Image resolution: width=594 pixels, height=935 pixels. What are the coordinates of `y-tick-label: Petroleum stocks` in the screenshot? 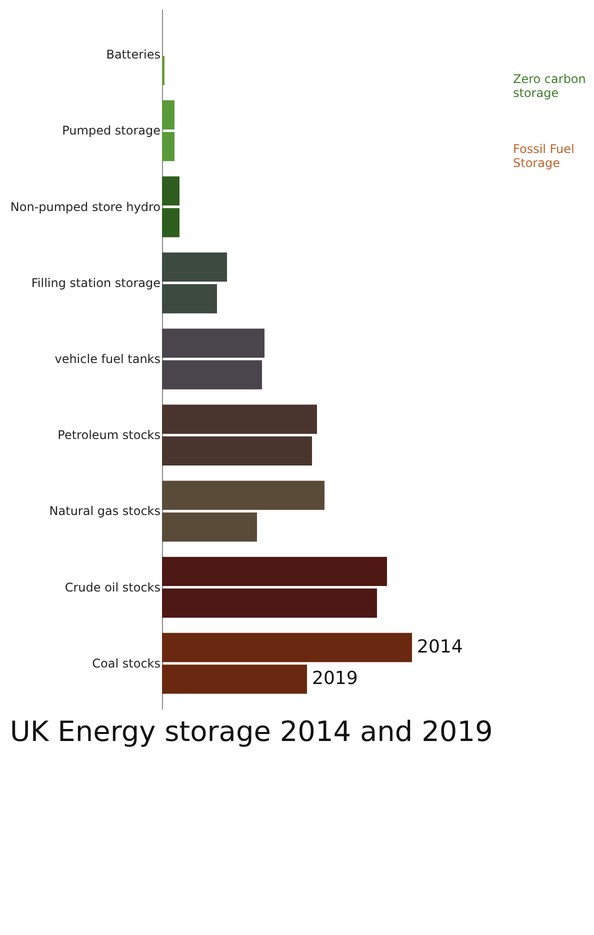 It's located at (109, 435).